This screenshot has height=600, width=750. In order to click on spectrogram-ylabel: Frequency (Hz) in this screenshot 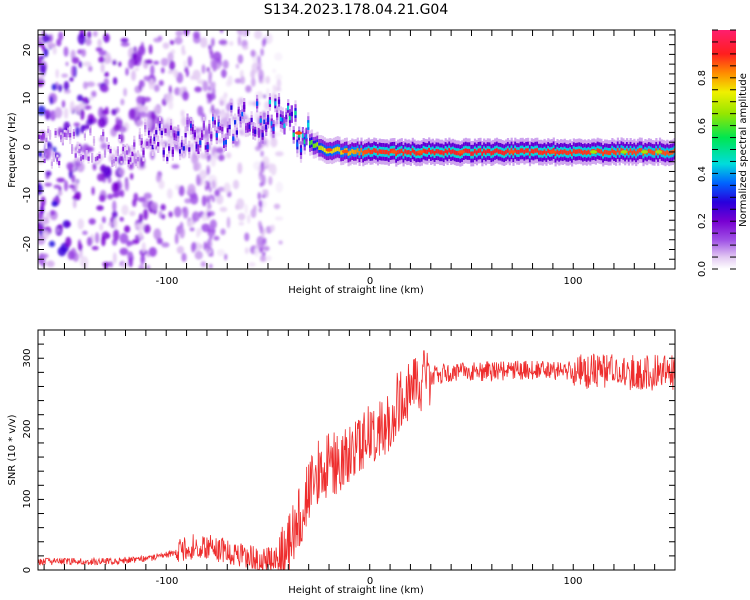, I will do `click(12, 150)`.